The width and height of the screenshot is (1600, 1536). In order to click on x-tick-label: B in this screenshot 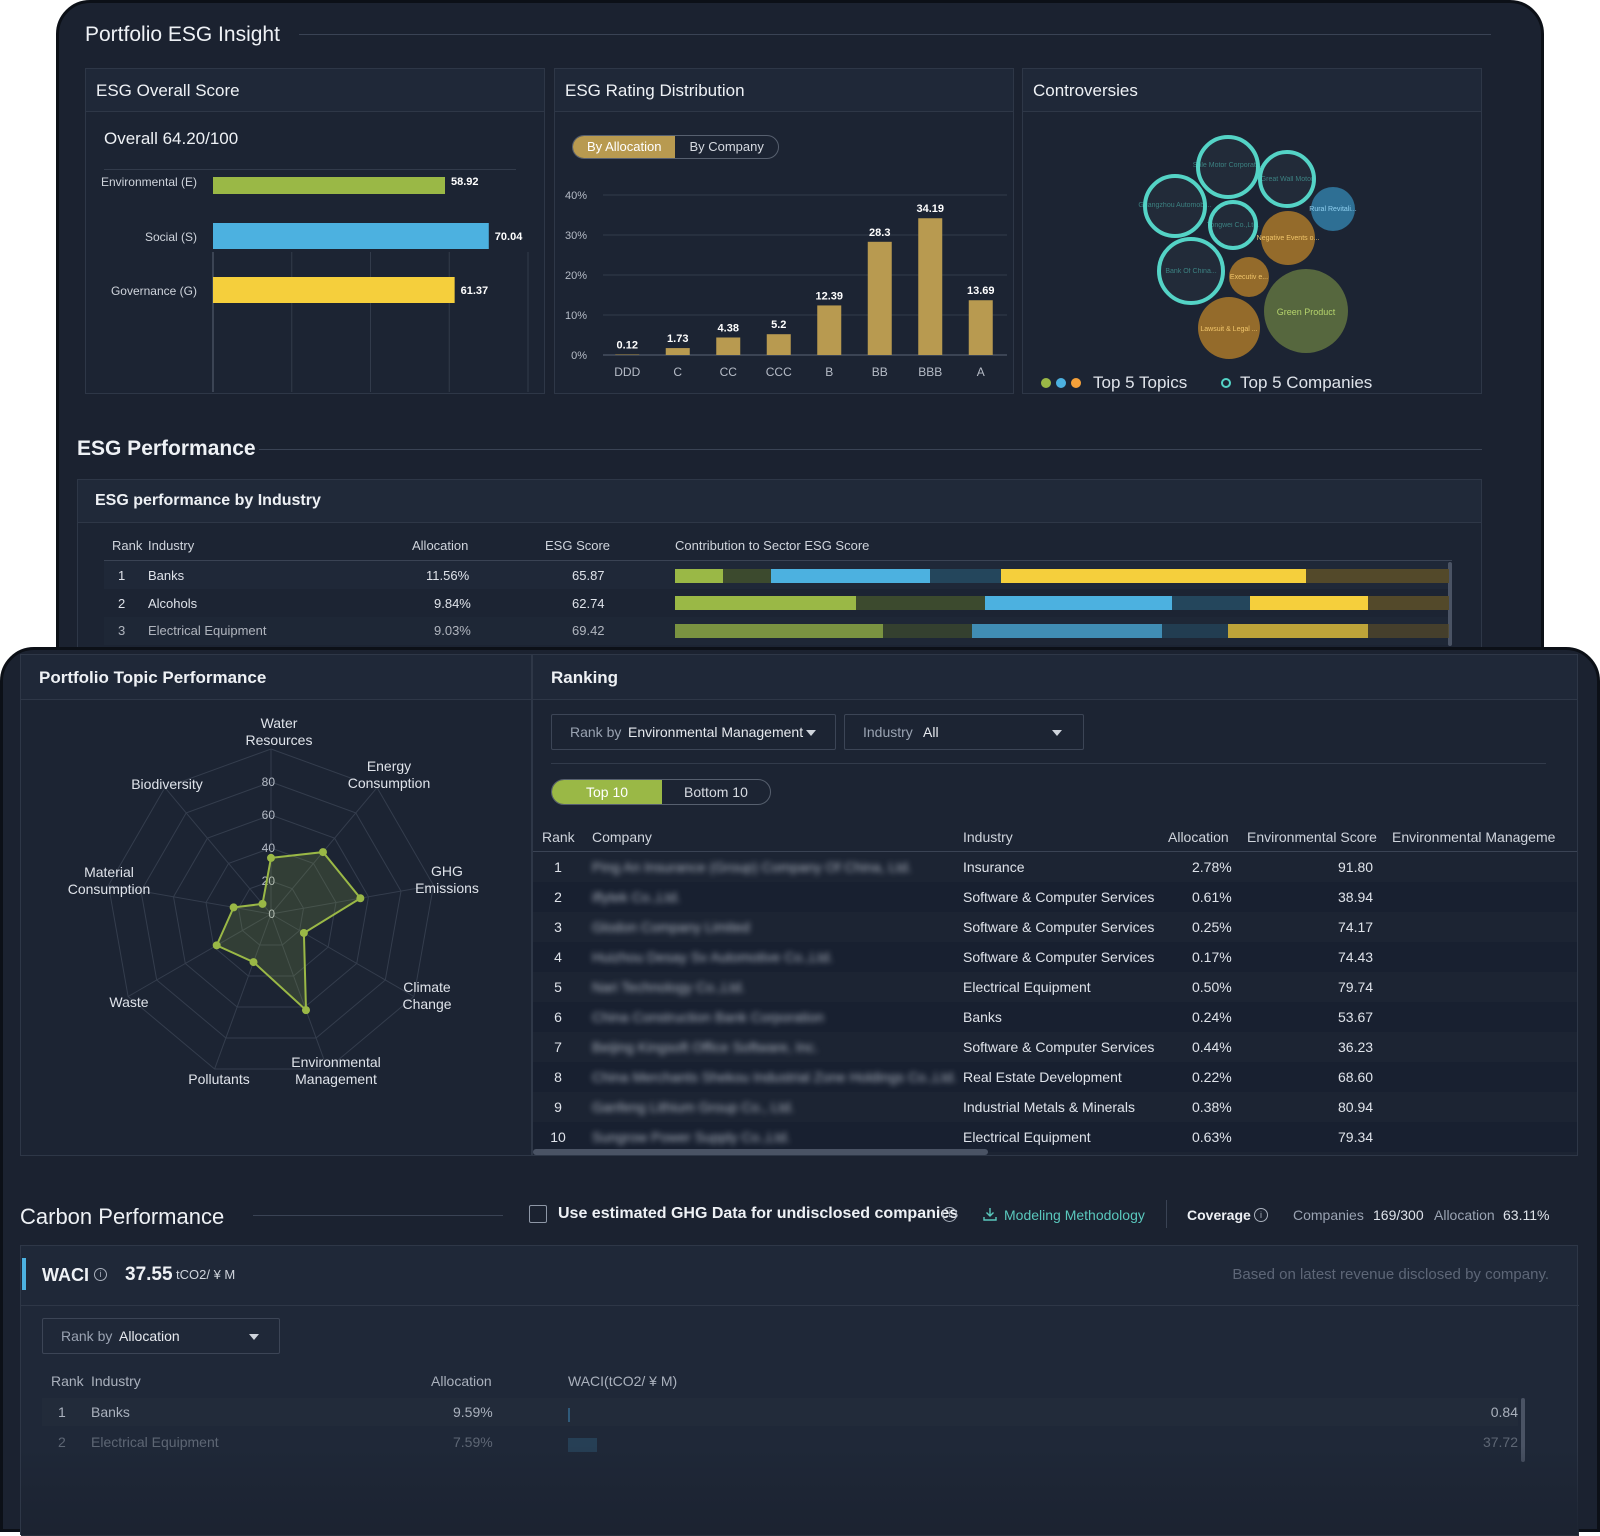, I will do `click(829, 372)`.